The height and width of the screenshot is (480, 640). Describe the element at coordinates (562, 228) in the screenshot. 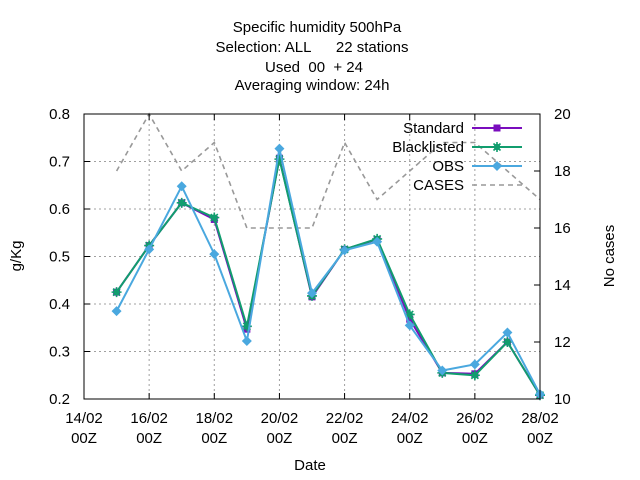

I see `y2-tick-label: 16` at that location.